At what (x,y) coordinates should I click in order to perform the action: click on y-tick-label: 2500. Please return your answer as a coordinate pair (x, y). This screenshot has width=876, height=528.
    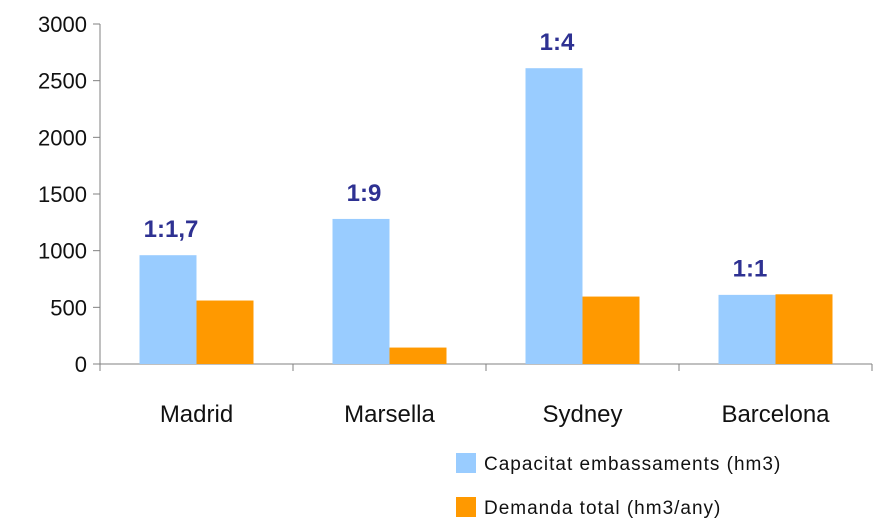
    Looking at the image, I should click on (62, 81).